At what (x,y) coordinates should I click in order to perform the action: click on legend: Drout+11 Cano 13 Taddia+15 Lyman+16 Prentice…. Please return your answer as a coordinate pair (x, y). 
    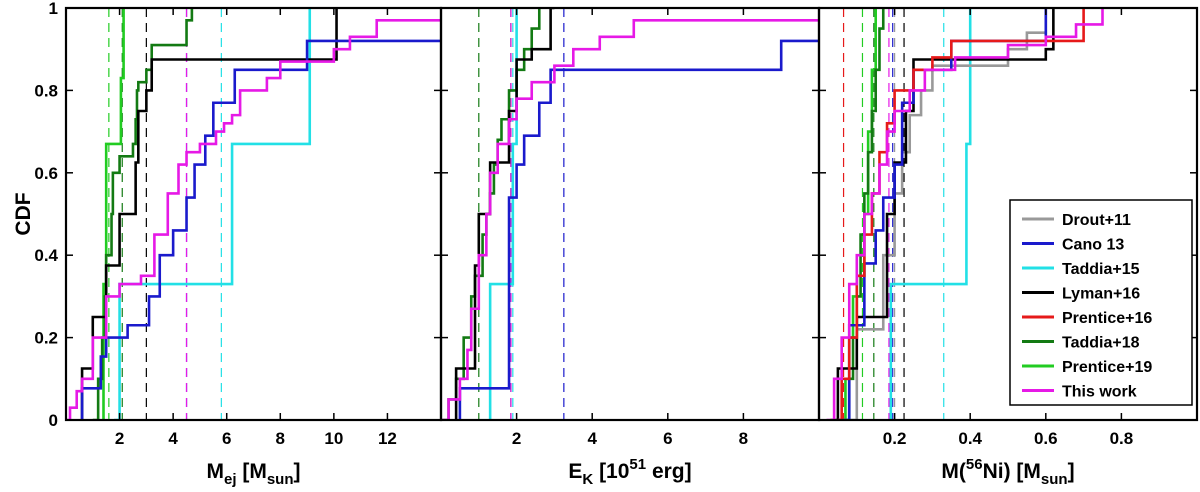
    Looking at the image, I should click on (1101, 302).